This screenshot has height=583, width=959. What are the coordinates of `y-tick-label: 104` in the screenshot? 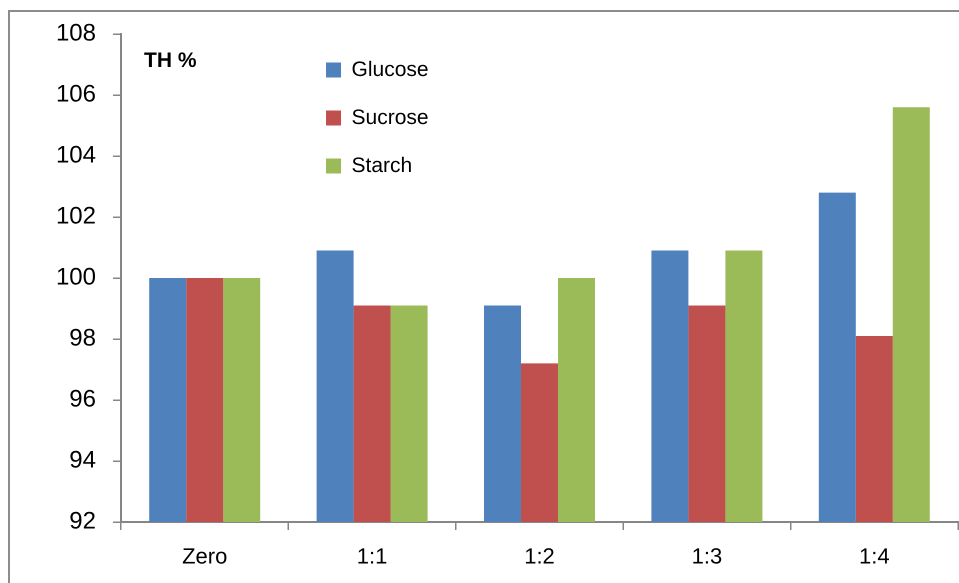 It's located at (76, 155).